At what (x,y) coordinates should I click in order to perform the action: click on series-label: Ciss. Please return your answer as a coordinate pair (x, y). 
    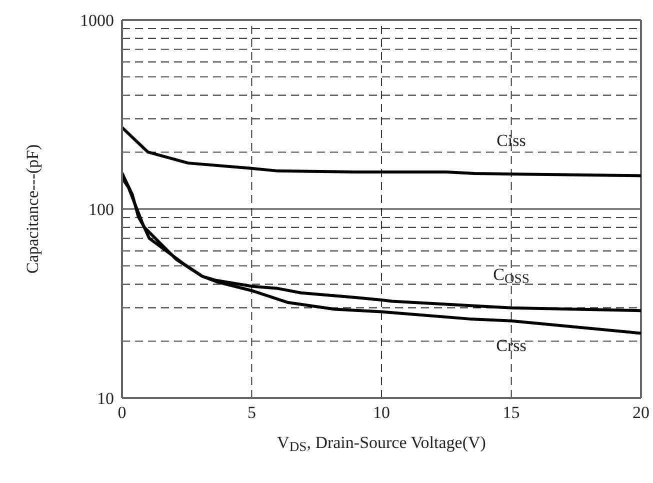
    Looking at the image, I should click on (511, 140).